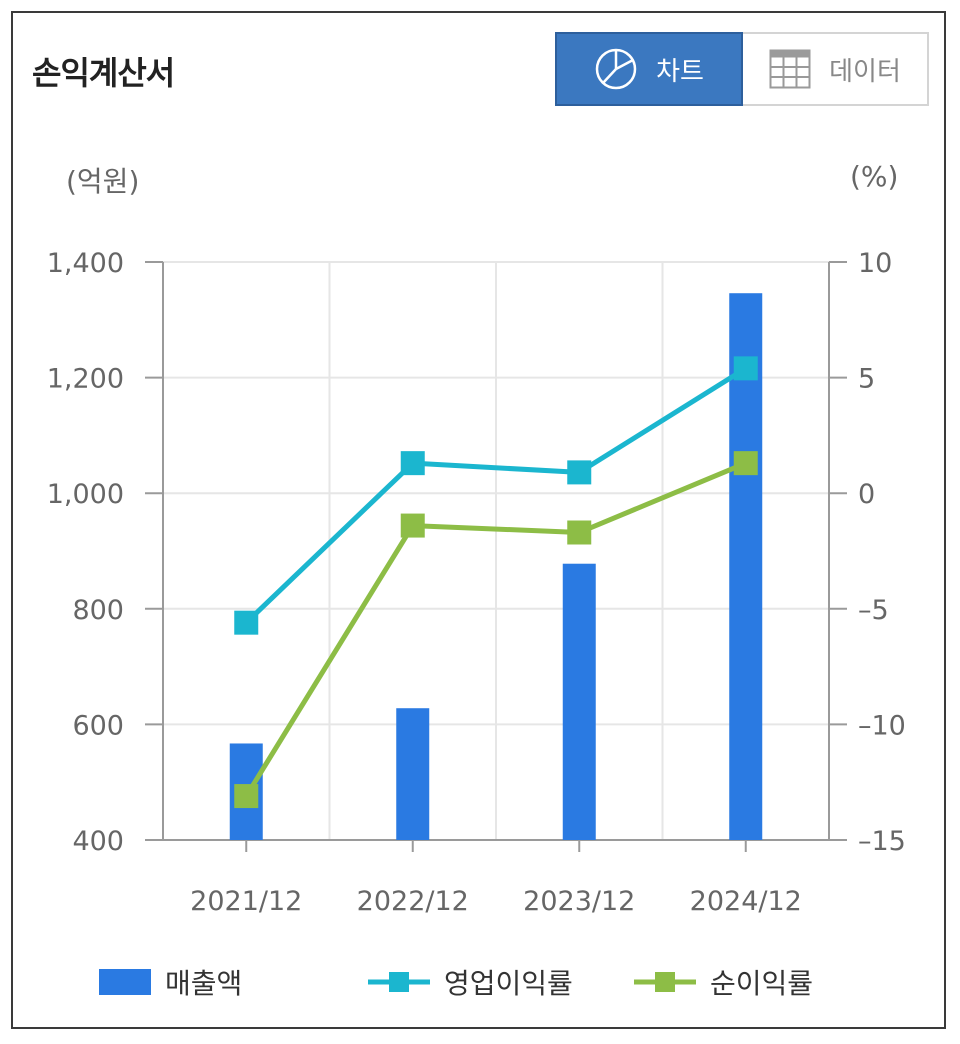 The image size is (960, 1044). Describe the element at coordinates (790, 69) in the screenshot. I see `table-grid-icon` at that location.